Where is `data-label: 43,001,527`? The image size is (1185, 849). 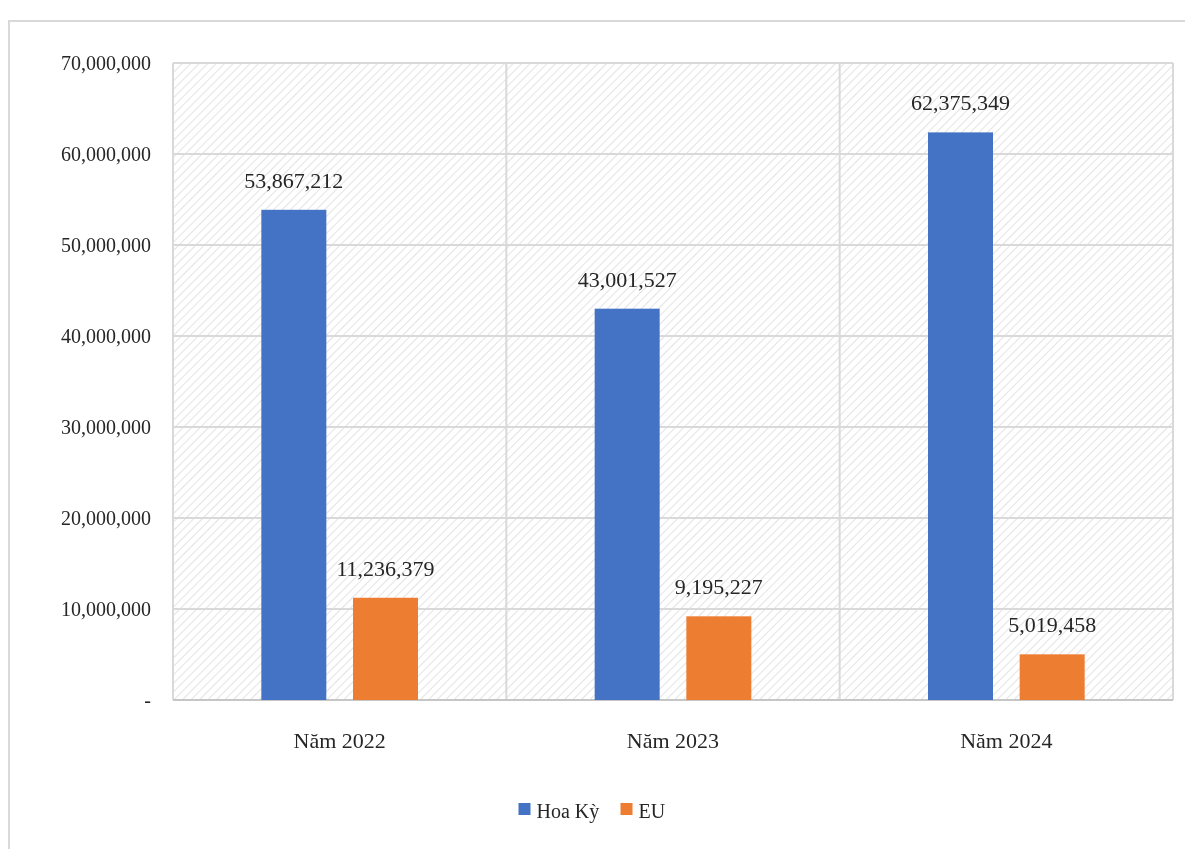
data-label: 43,001,527 is located at coordinates (627, 279).